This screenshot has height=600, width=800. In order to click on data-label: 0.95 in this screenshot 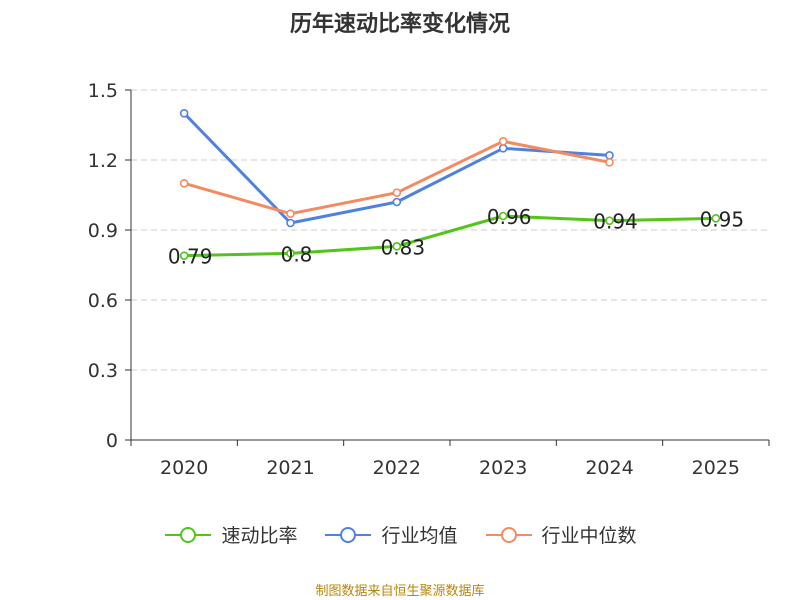, I will do `click(722, 219)`.